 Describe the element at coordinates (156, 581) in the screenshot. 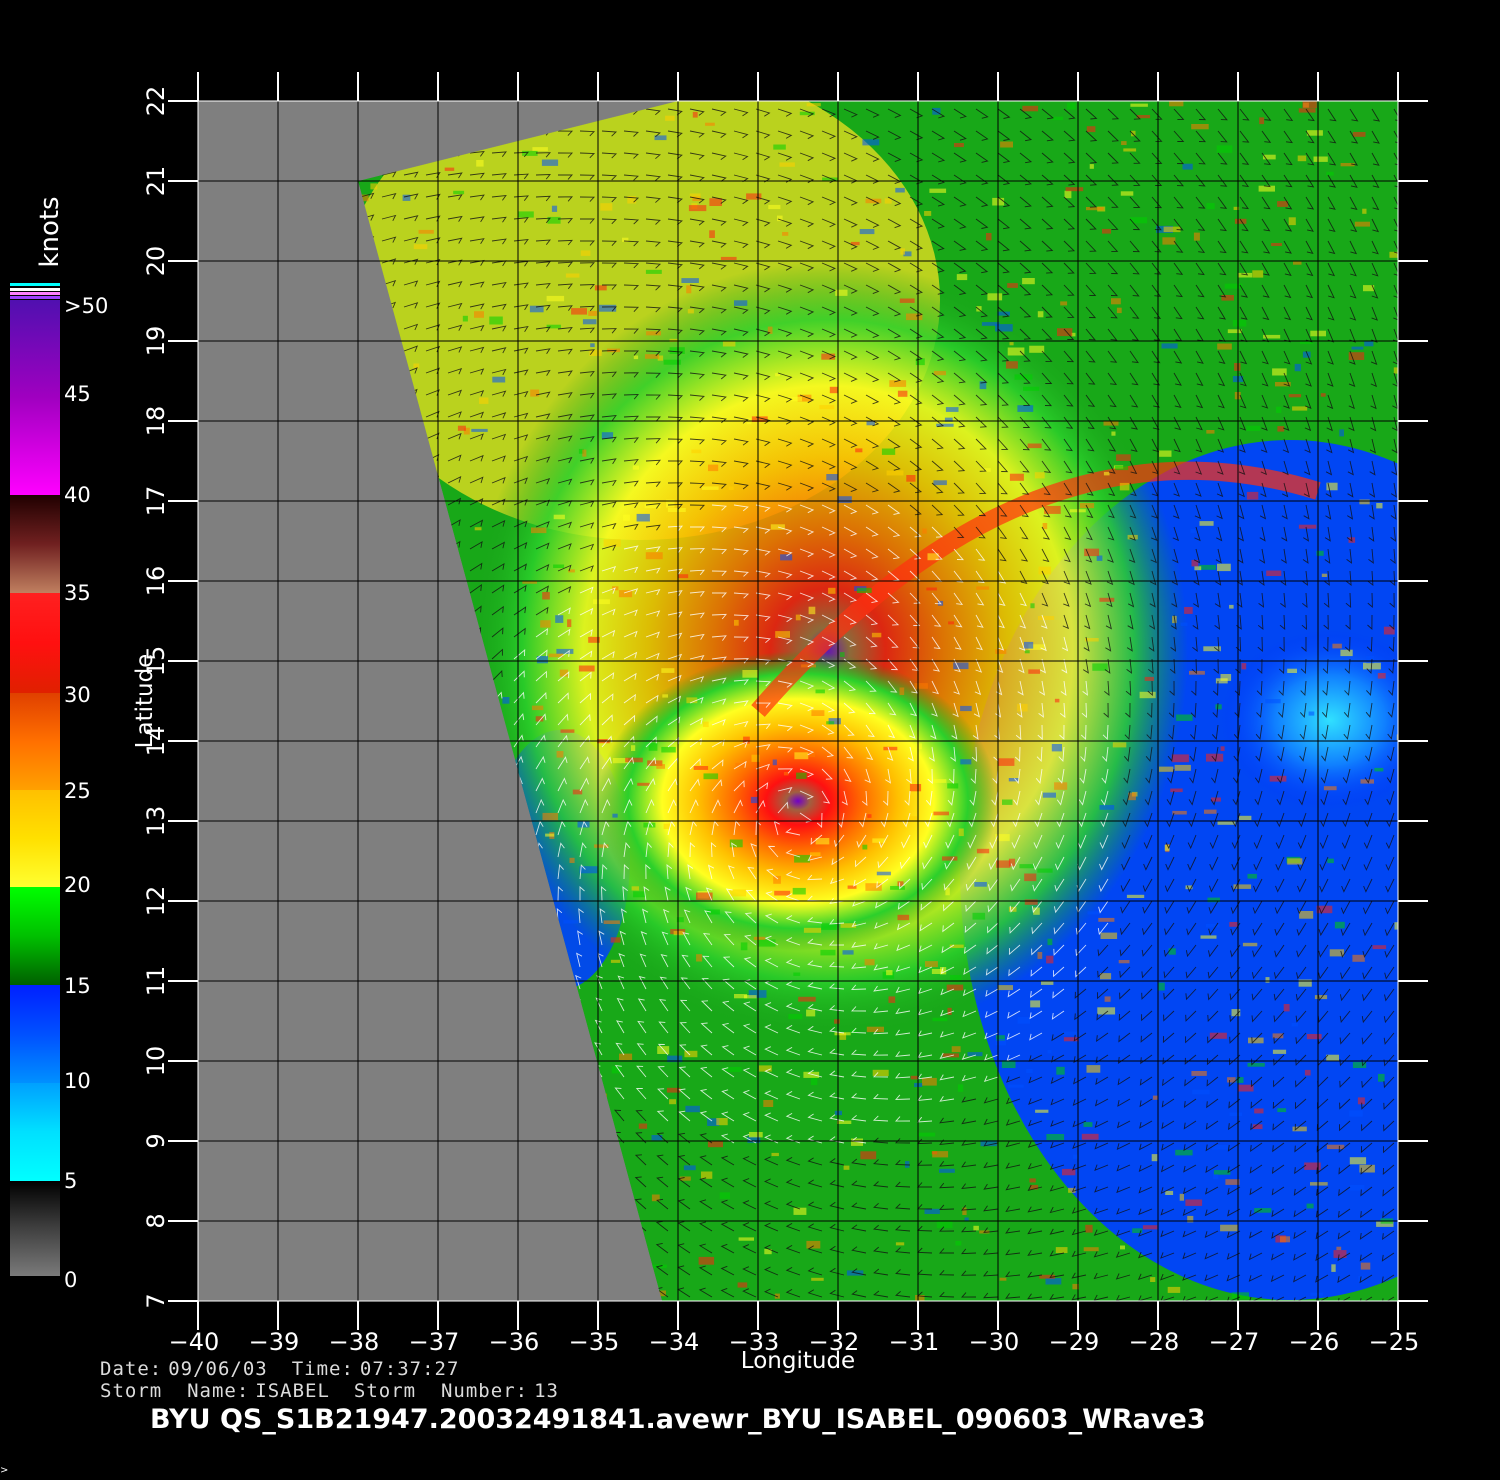

I see `y-tick-label: 16` at that location.